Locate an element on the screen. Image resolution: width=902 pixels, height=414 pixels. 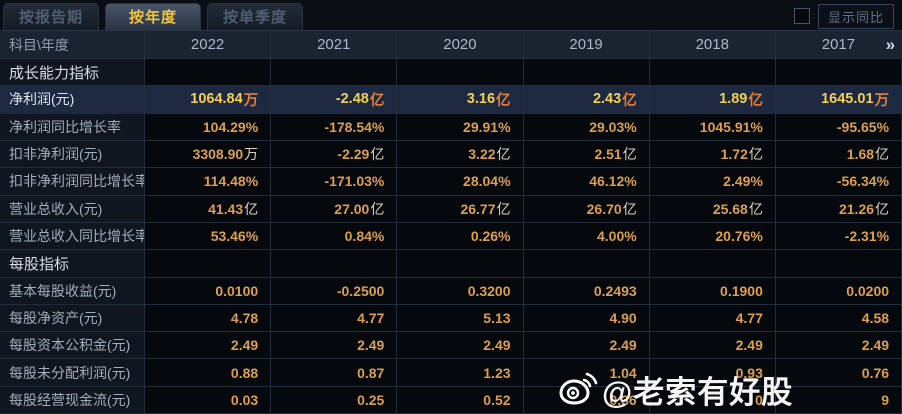
table-row: 每股未分配利润(元) 0.88 0.87 1.23 1.04 0.93 0.76 is located at coordinates (451, 373).